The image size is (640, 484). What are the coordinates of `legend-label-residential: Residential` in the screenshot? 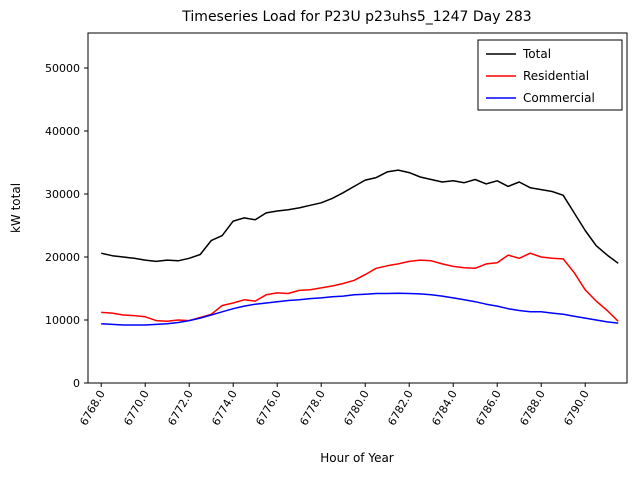 It's located at (556, 76).